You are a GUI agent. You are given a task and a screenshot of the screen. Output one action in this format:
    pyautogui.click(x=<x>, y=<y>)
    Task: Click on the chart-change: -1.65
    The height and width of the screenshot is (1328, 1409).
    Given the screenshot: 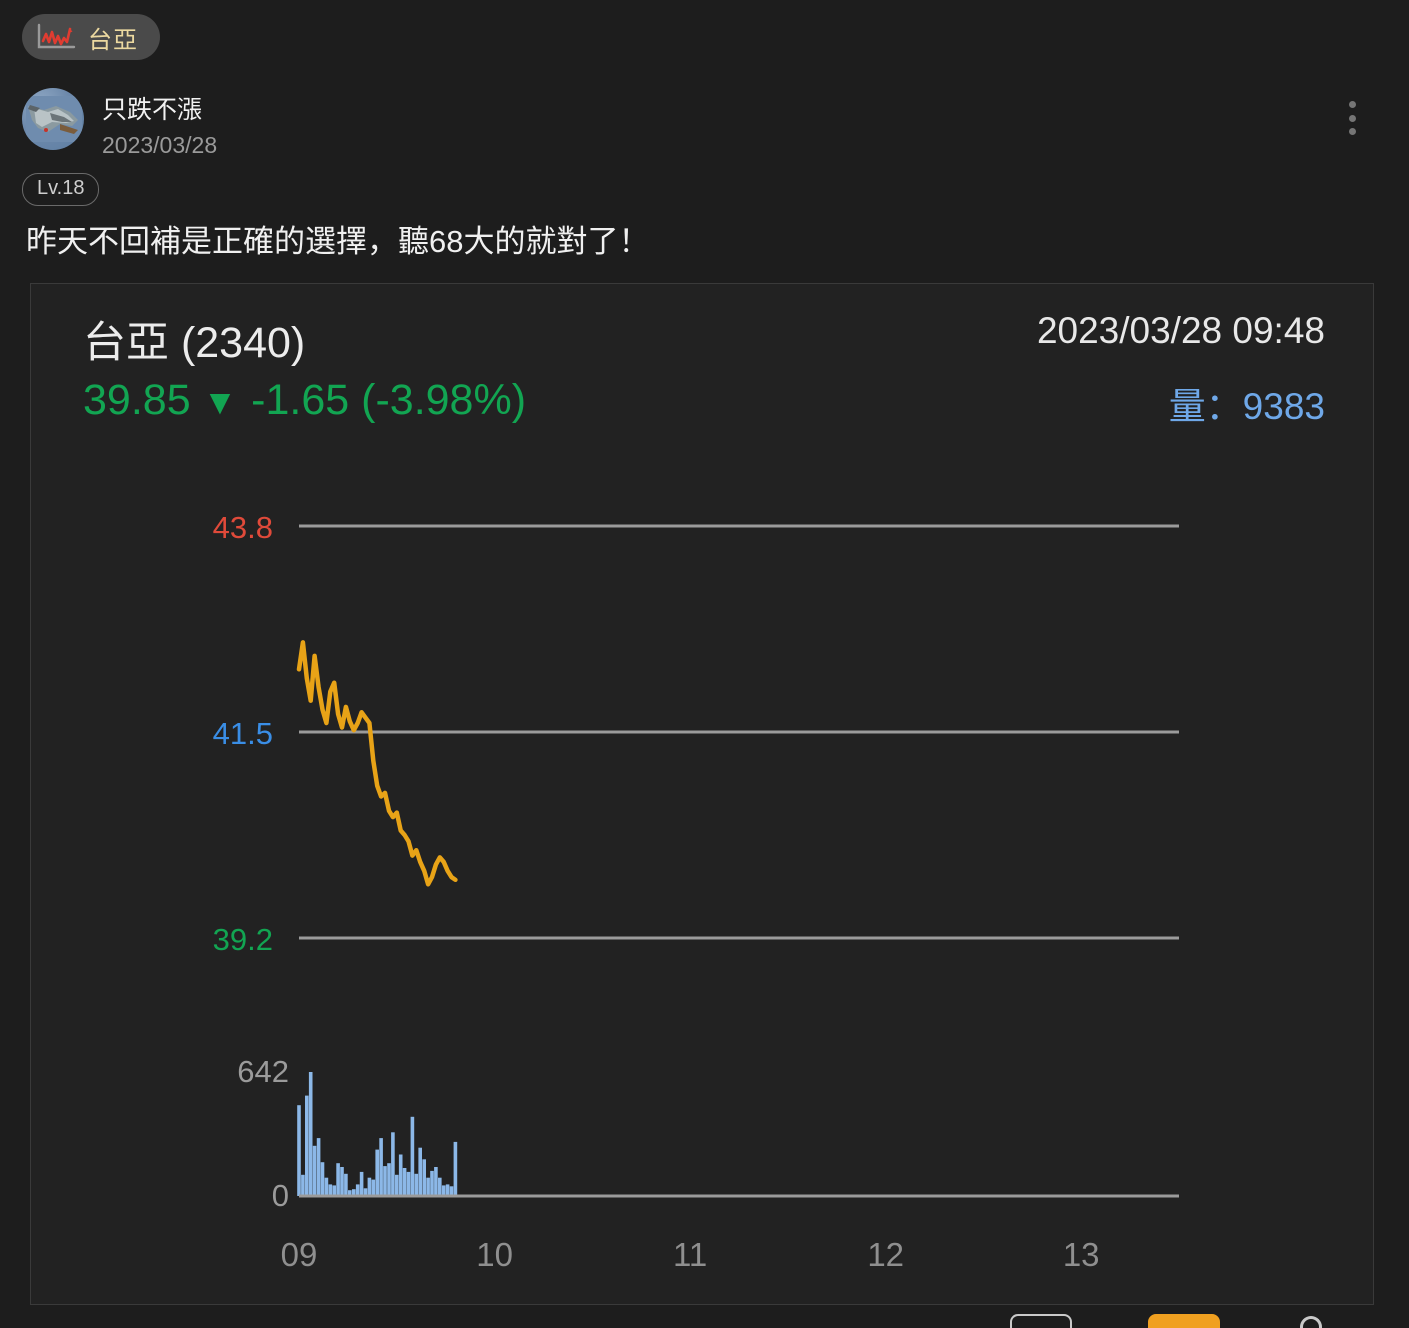 What is the action you would take?
    pyautogui.click(x=300, y=400)
    